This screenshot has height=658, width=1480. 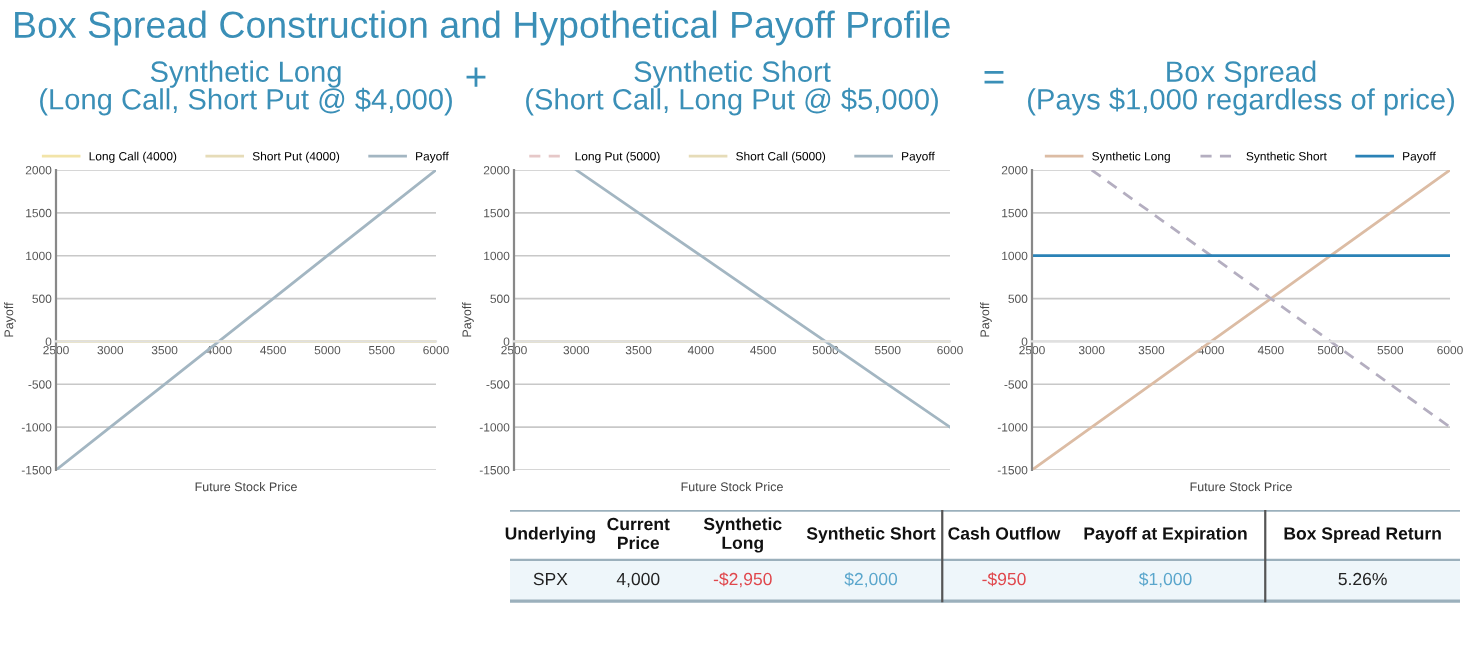 What do you see at coordinates (742, 580) in the screenshot?
I see `text: -$2,950` at bounding box center [742, 580].